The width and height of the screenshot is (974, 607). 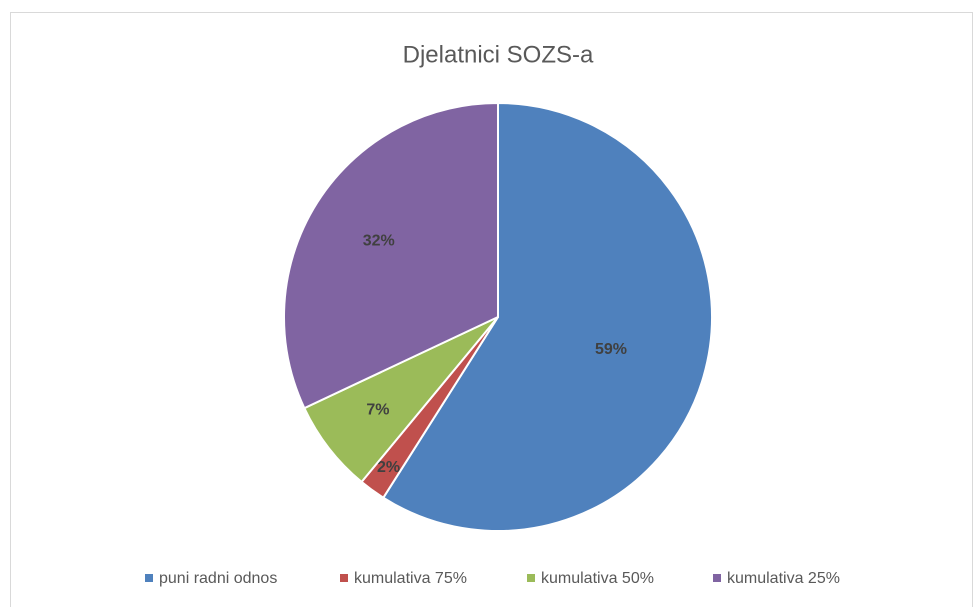 I want to click on data-label: 59%, so click(x=611, y=349).